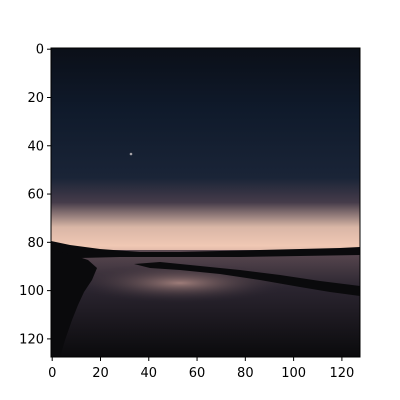 This screenshot has height=400, width=400. What do you see at coordinates (205, 250) in the screenshot?
I see `image-far-shoreline` at bounding box center [205, 250].